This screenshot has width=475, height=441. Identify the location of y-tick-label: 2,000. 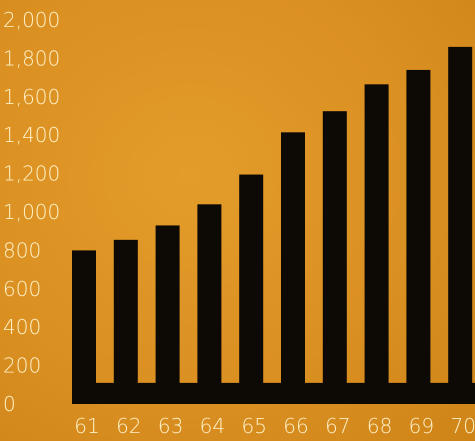
(31, 20).